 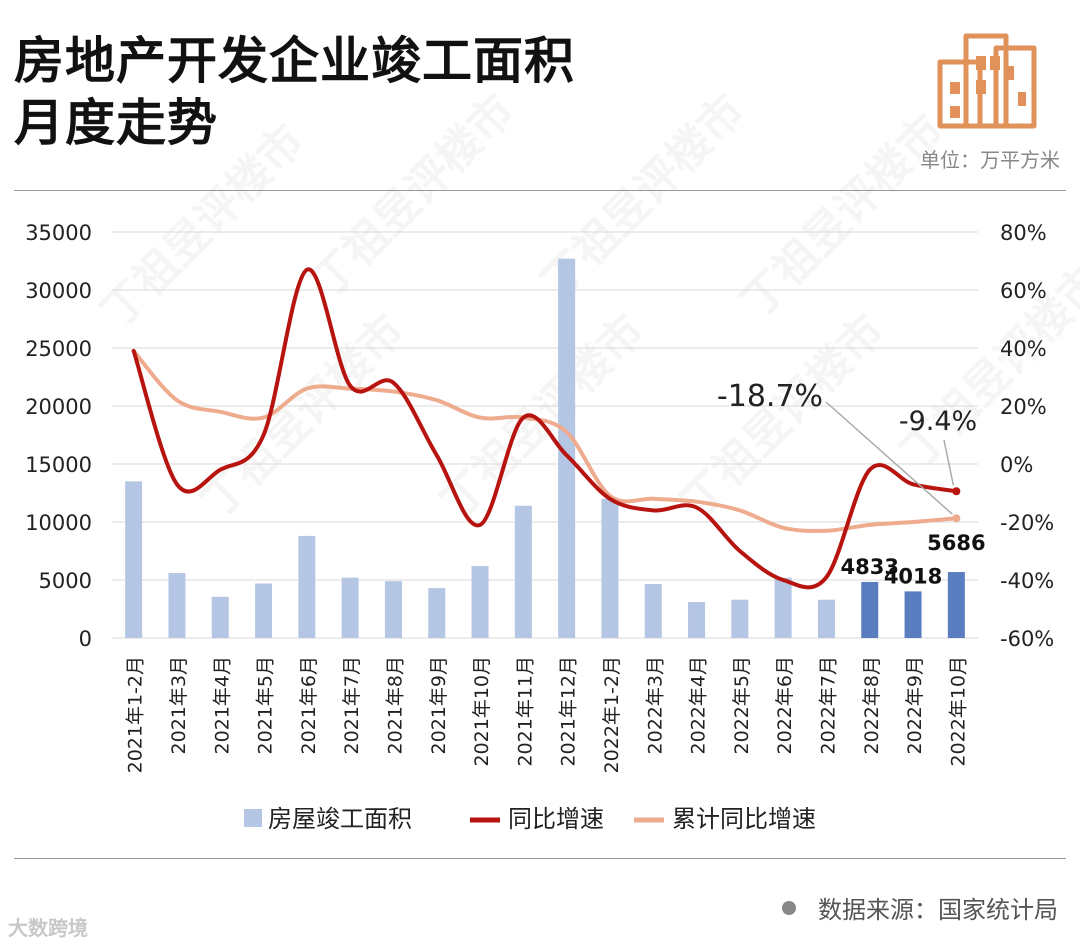 I want to click on y-left-tick-label: 0, so click(x=85, y=639).